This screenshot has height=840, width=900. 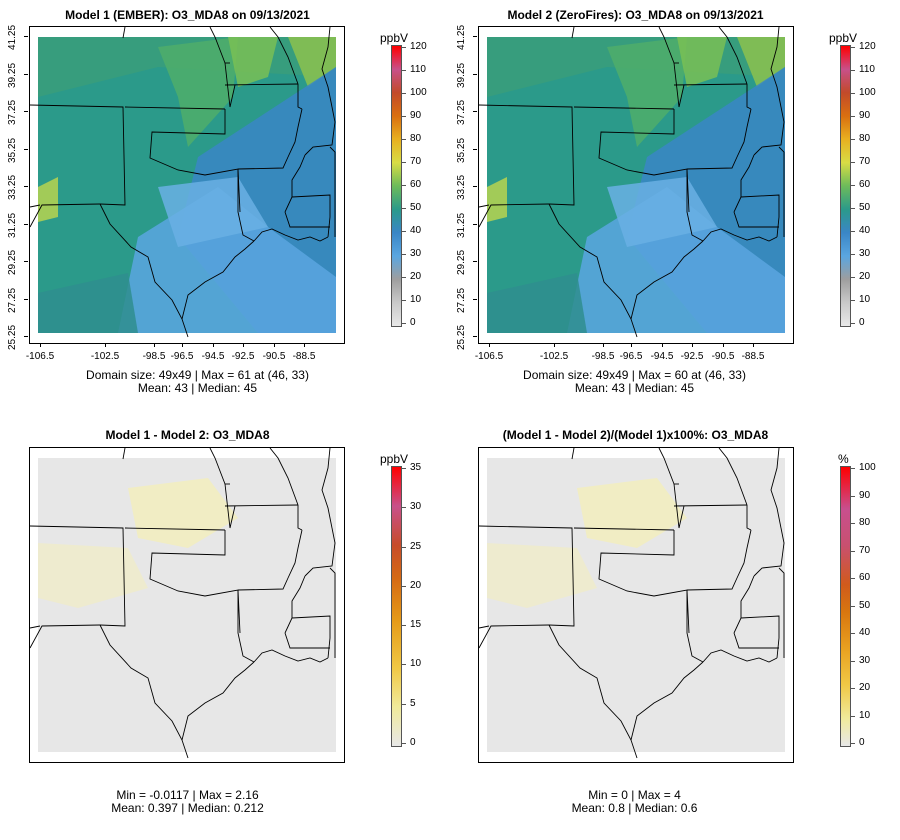 What do you see at coordinates (865, 605) in the screenshot?
I see `colorbar-label: 50` at bounding box center [865, 605].